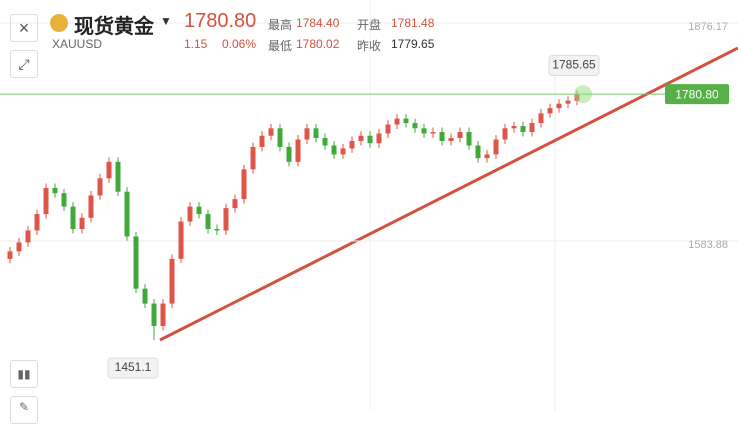 The height and width of the screenshot is (424, 738). What do you see at coordinates (318, 23) in the screenshot?
I see `stat-value: 1784.40` at bounding box center [318, 23].